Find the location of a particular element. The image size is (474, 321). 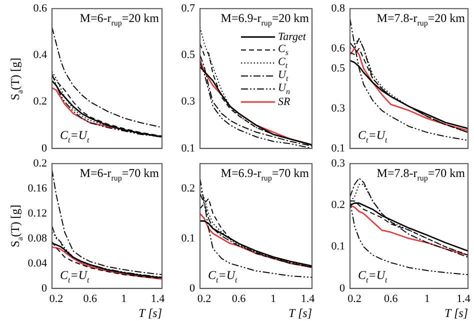

y-tick-label: 0.12 is located at coordinates (37, 213).